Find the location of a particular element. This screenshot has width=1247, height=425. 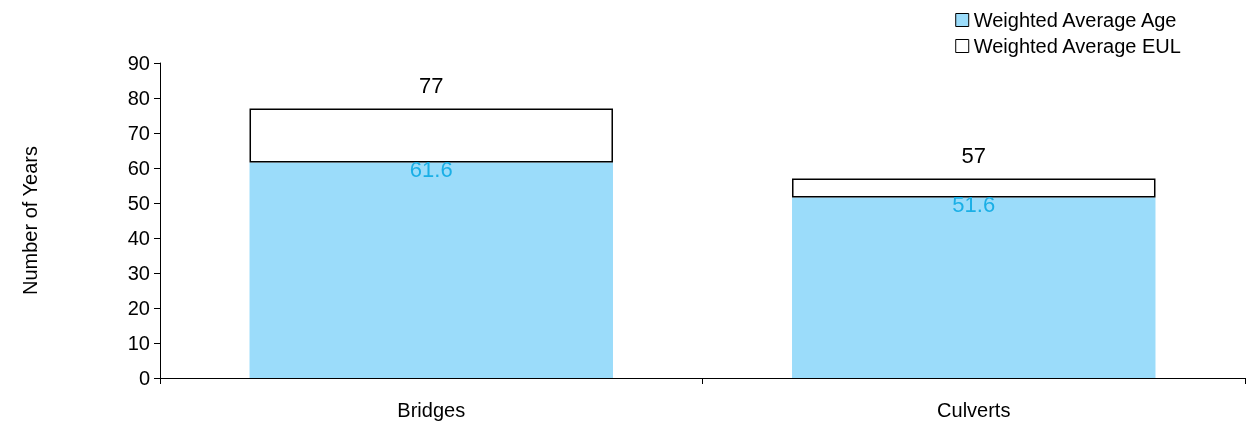

data-label: 51.6 is located at coordinates (974, 204).